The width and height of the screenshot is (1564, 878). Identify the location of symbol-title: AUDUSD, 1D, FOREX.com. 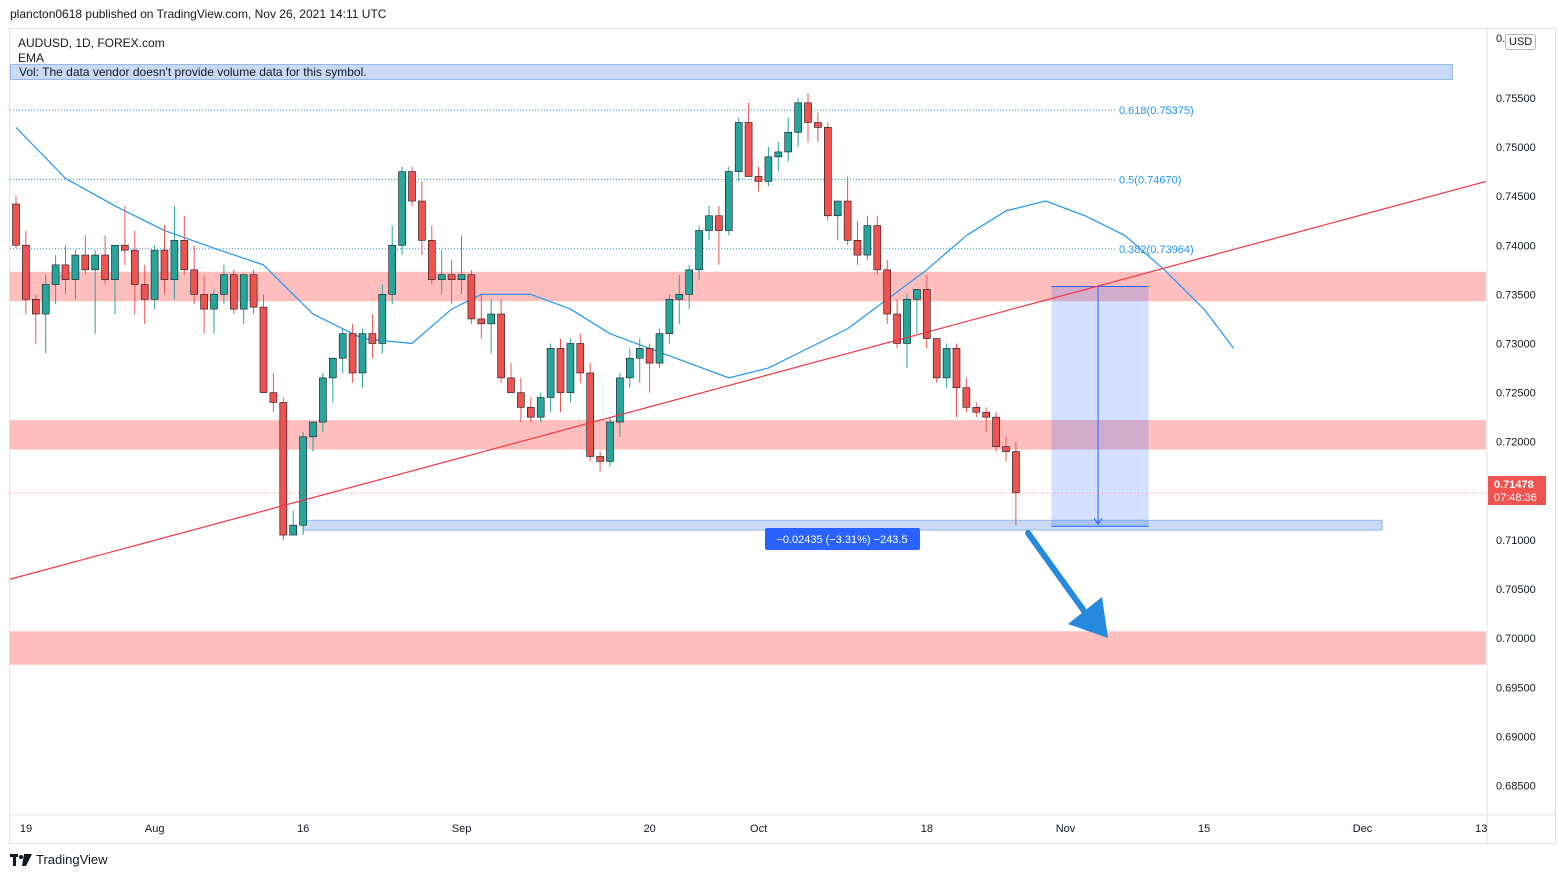
(91, 43).